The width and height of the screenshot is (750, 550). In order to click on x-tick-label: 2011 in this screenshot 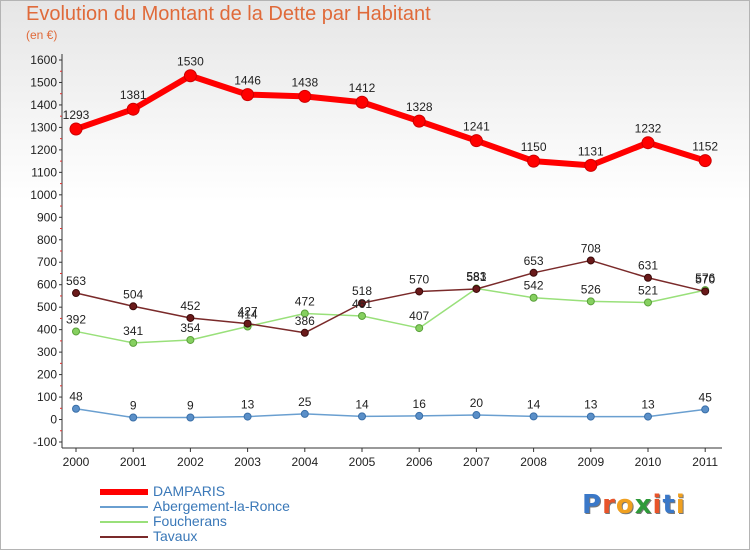, I will do `click(705, 462)`.